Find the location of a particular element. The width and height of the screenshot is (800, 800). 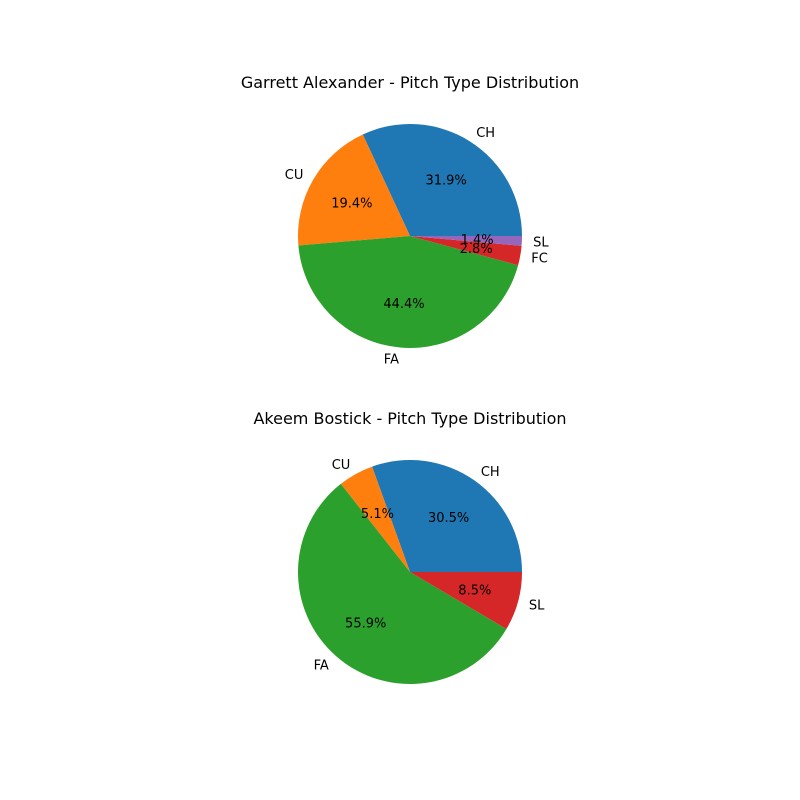

slice-percent-label: 30.5% is located at coordinates (448, 518).